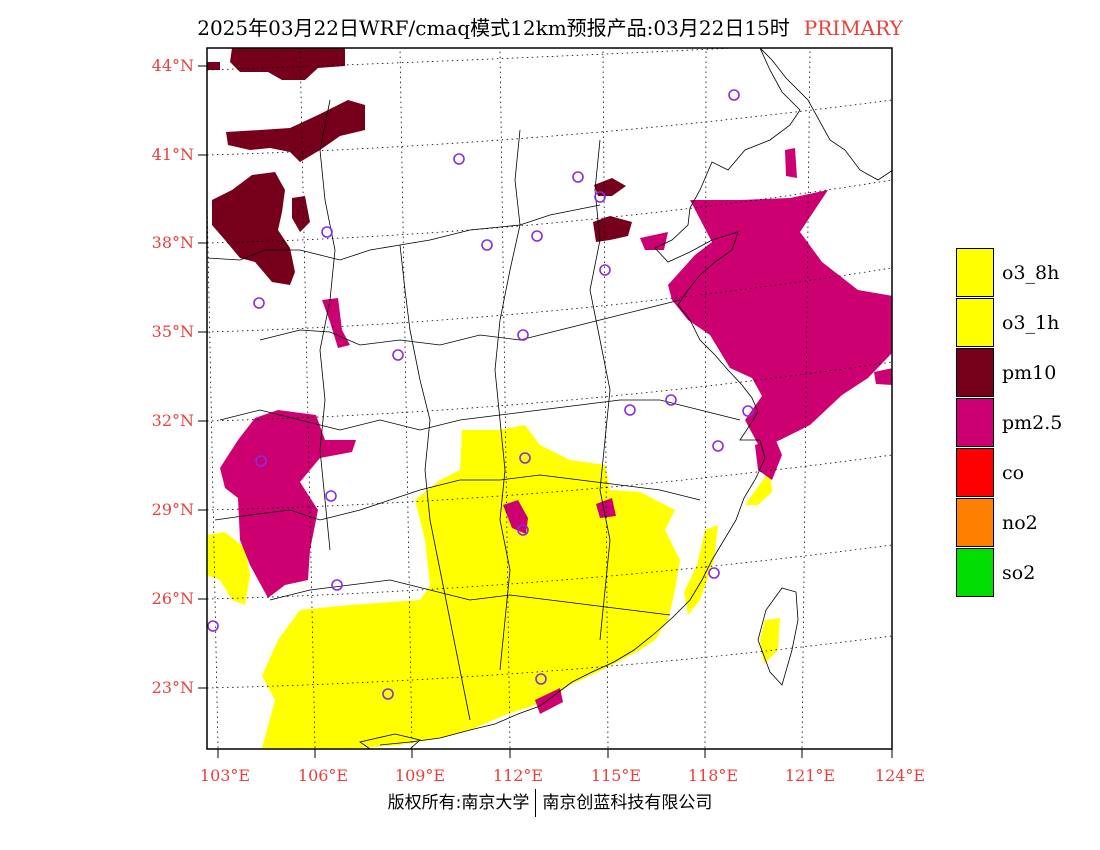  I want to click on meridian-112e, so click(505, 398).